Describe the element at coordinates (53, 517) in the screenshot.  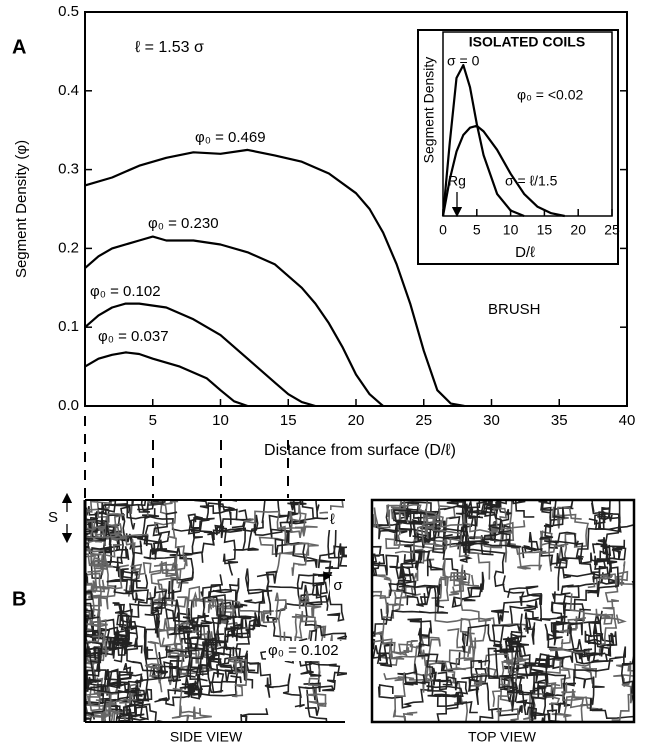
I see `simulation-label: S` at that location.